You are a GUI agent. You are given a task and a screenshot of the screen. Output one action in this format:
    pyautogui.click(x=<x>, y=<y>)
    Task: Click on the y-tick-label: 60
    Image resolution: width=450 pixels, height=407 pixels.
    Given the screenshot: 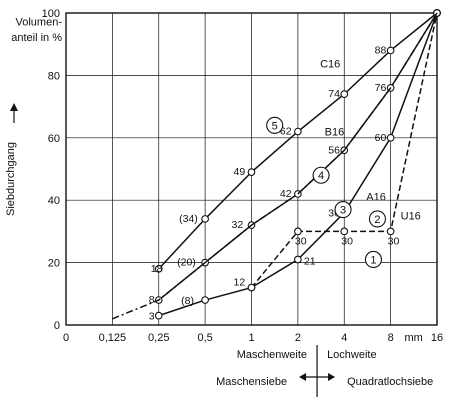 What is the action you would take?
    pyautogui.click(x=54, y=139)
    